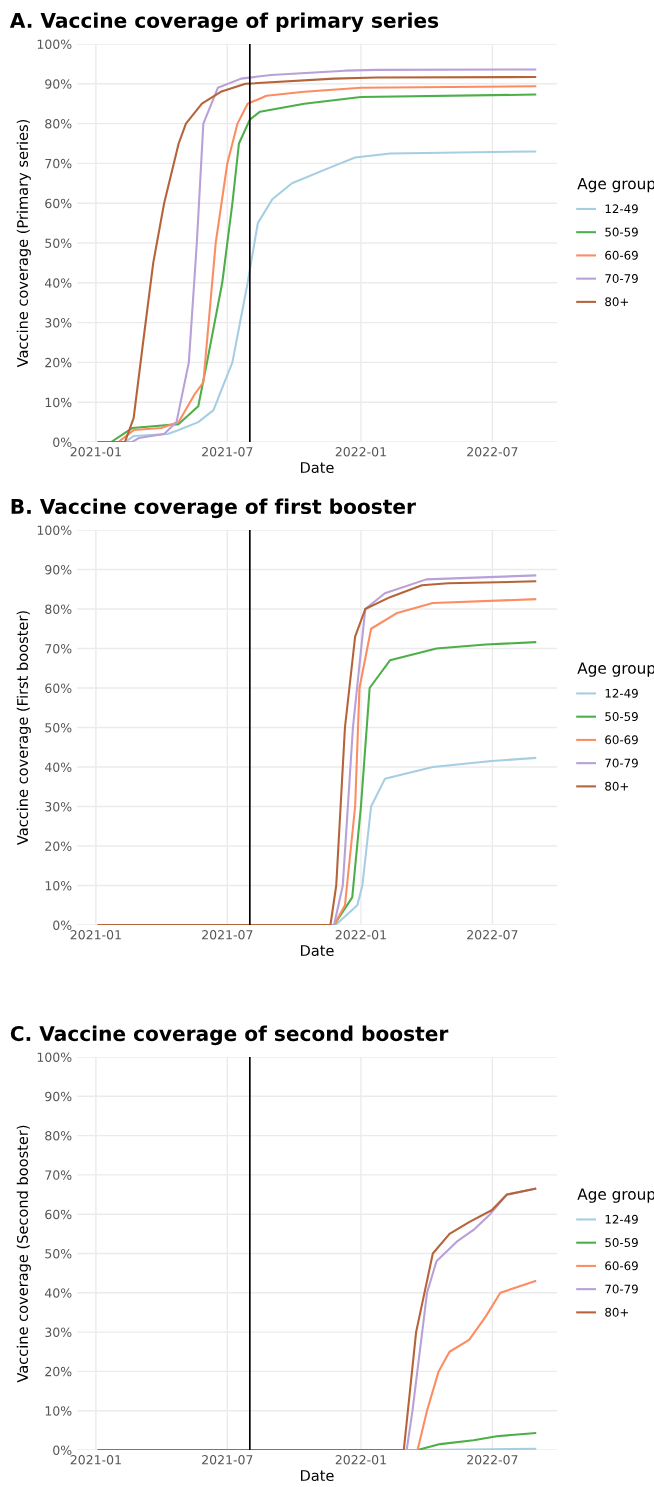 The height and width of the screenshot is (1487, 654). What do you see at coordinates (224, 22) in the screenshot?
I see `chart-title: A. Vaccine coverage of primary series` at bounding box center [224, 22].